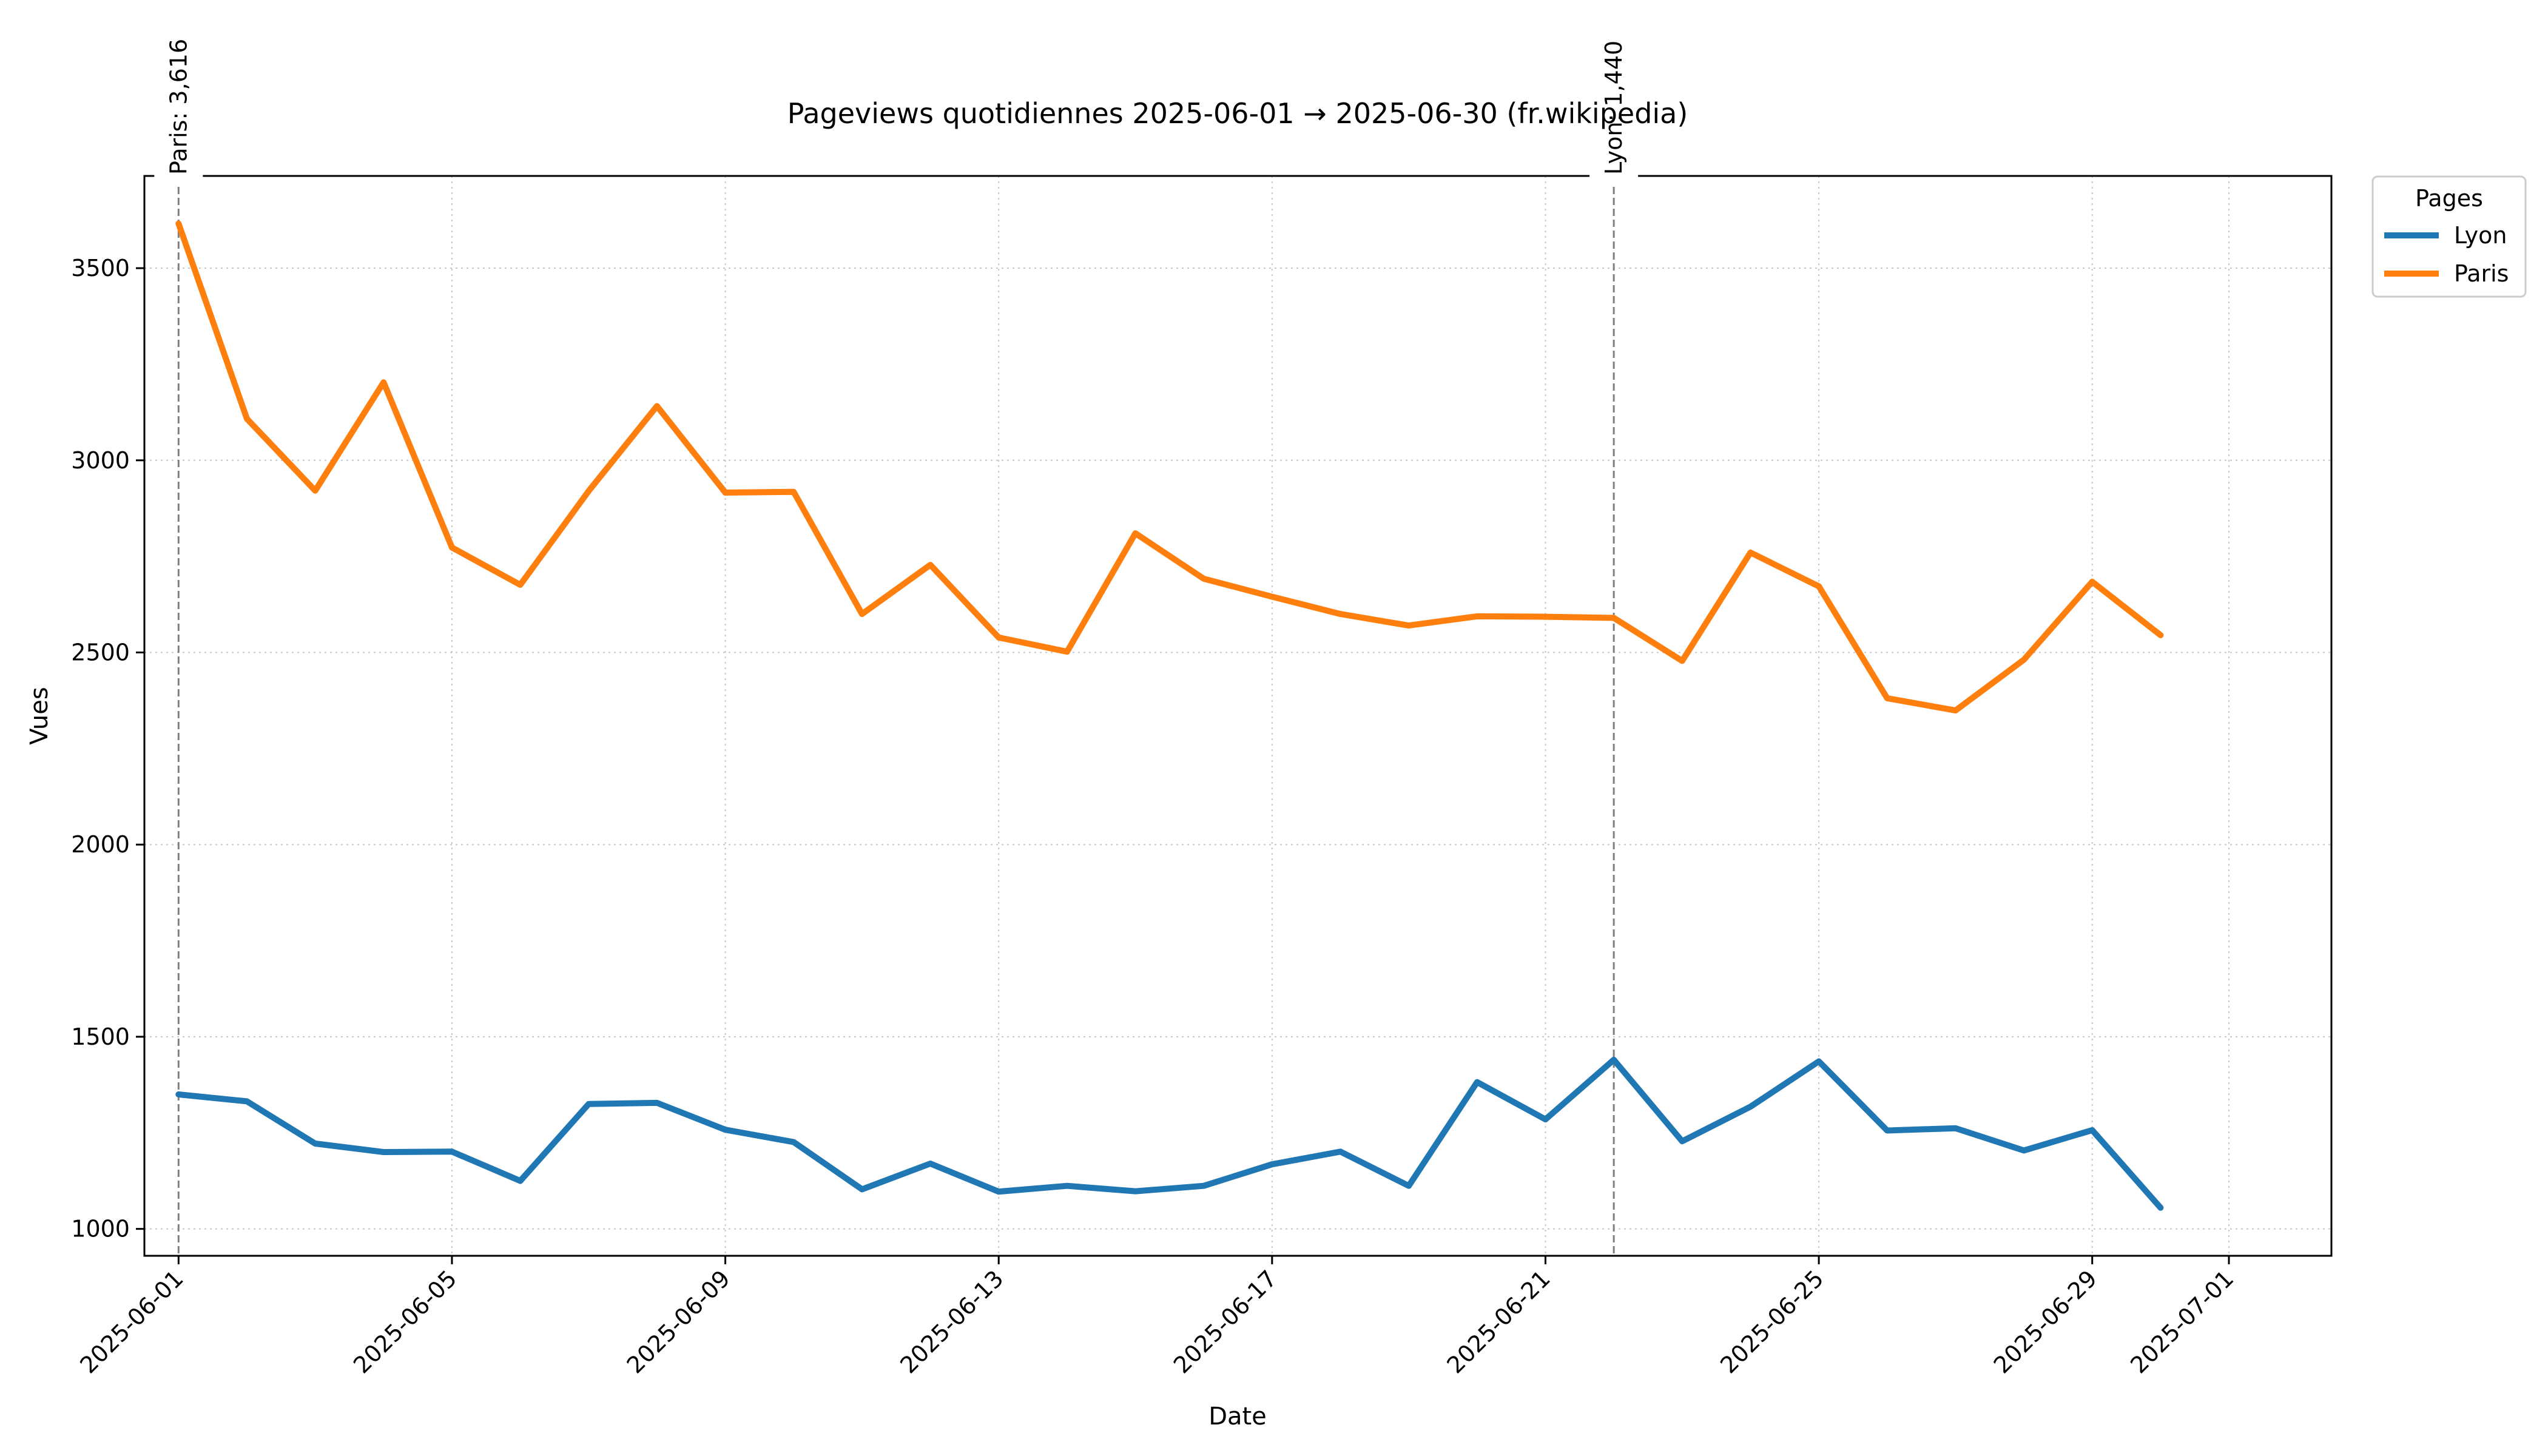 The height and width of the screenshot is (1456, 2548). Describe the element at coordinates (100, 268) in the screenshot. I see `y-tick-label: 3500` at that location.